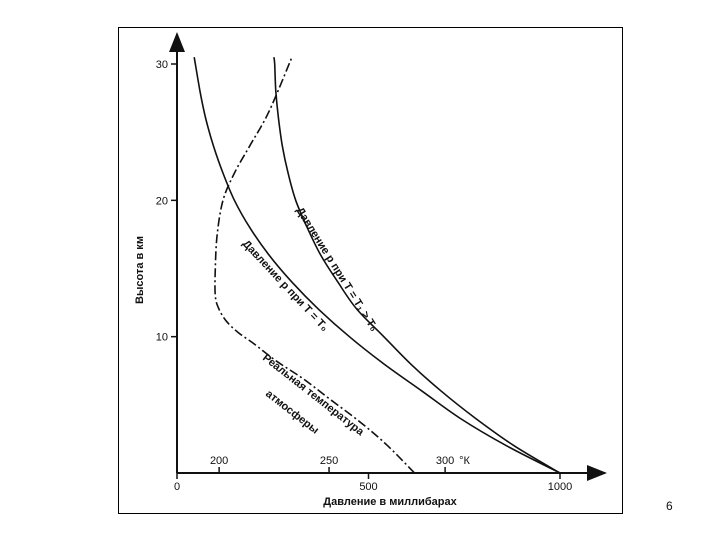  I want to click on y-tick-label: 30, so click(162, 65).